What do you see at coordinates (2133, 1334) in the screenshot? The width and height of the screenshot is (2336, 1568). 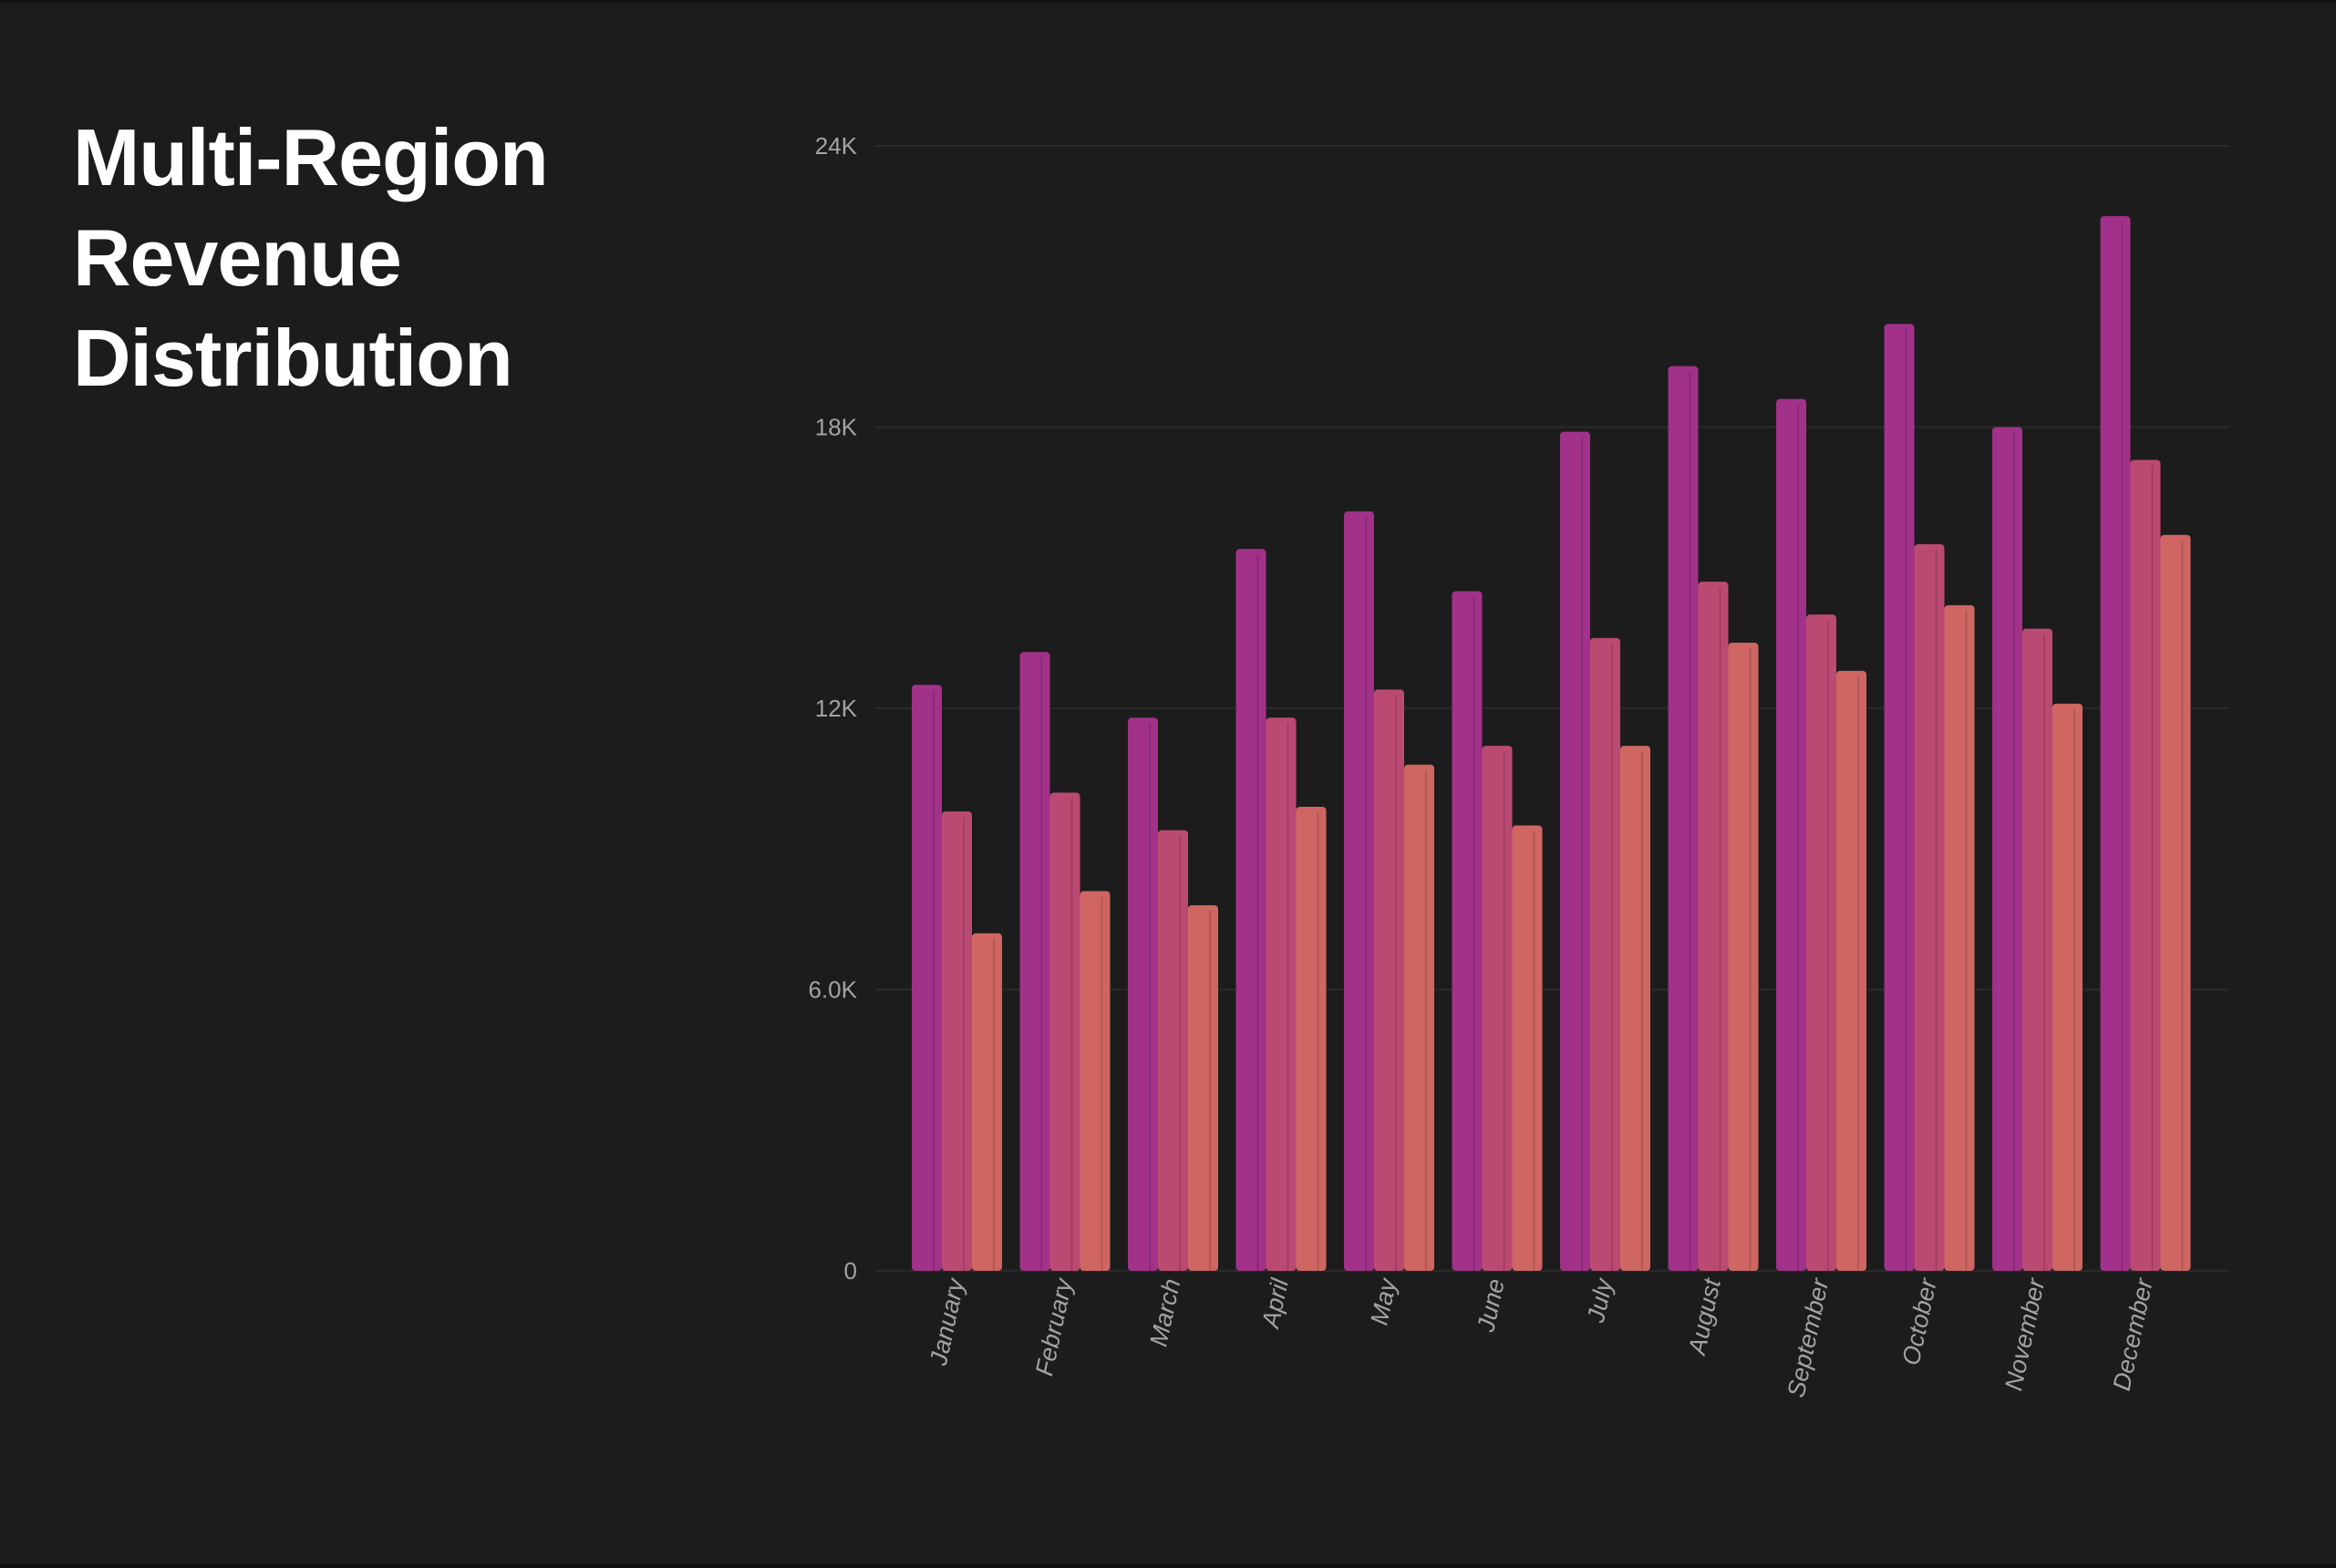 I see `x-tick-label: December` at bounding box center [2133, 1334].